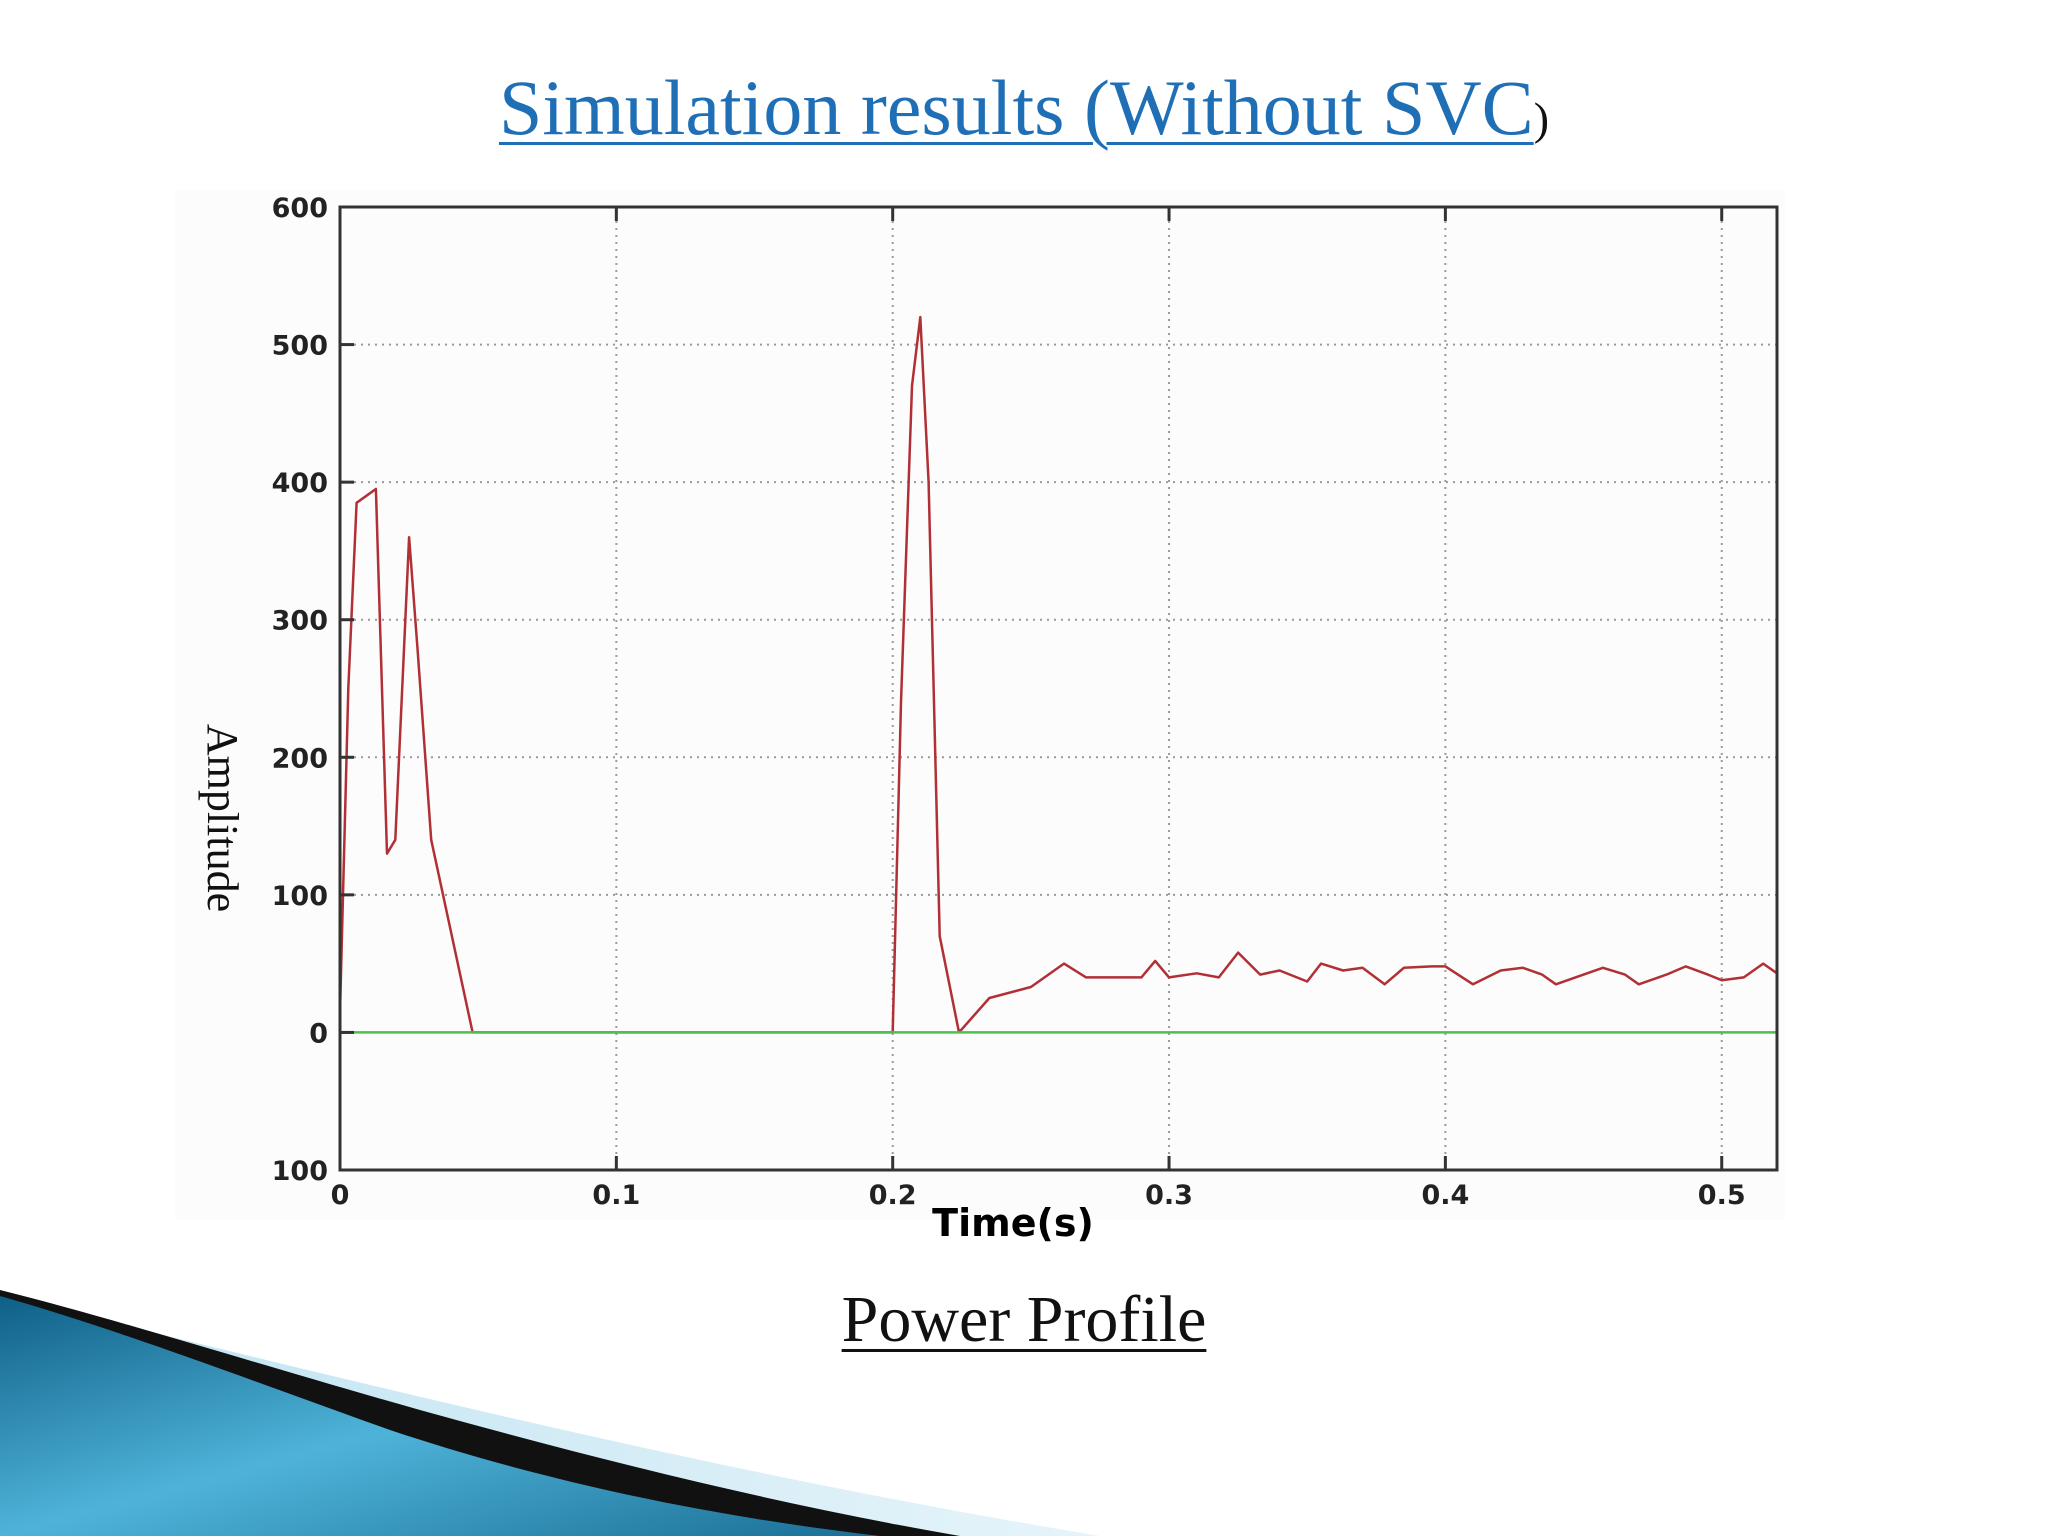 Image resolution: width=2048 pixels, height=1536 pixels. What do you see at coordinates (300, 346) in the screenshot?
I see `y-tick-label: 500` at bounding box center [300, 346].